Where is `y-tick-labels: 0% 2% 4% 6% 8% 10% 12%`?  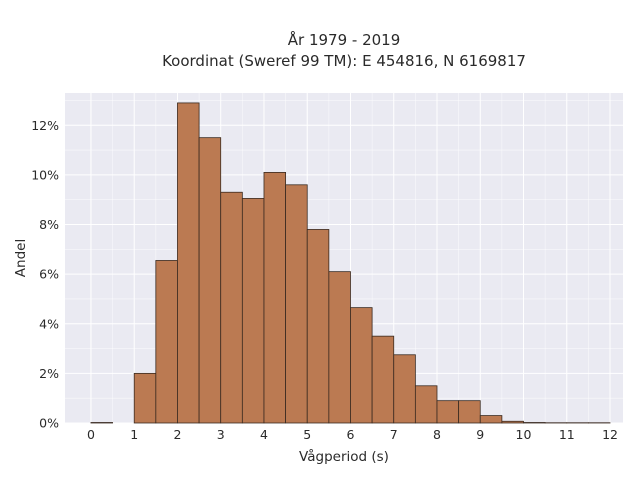 y-tick-labels: 0% 2% 4% 6% 8% 10% 12% is located at coordinates (45, 274).